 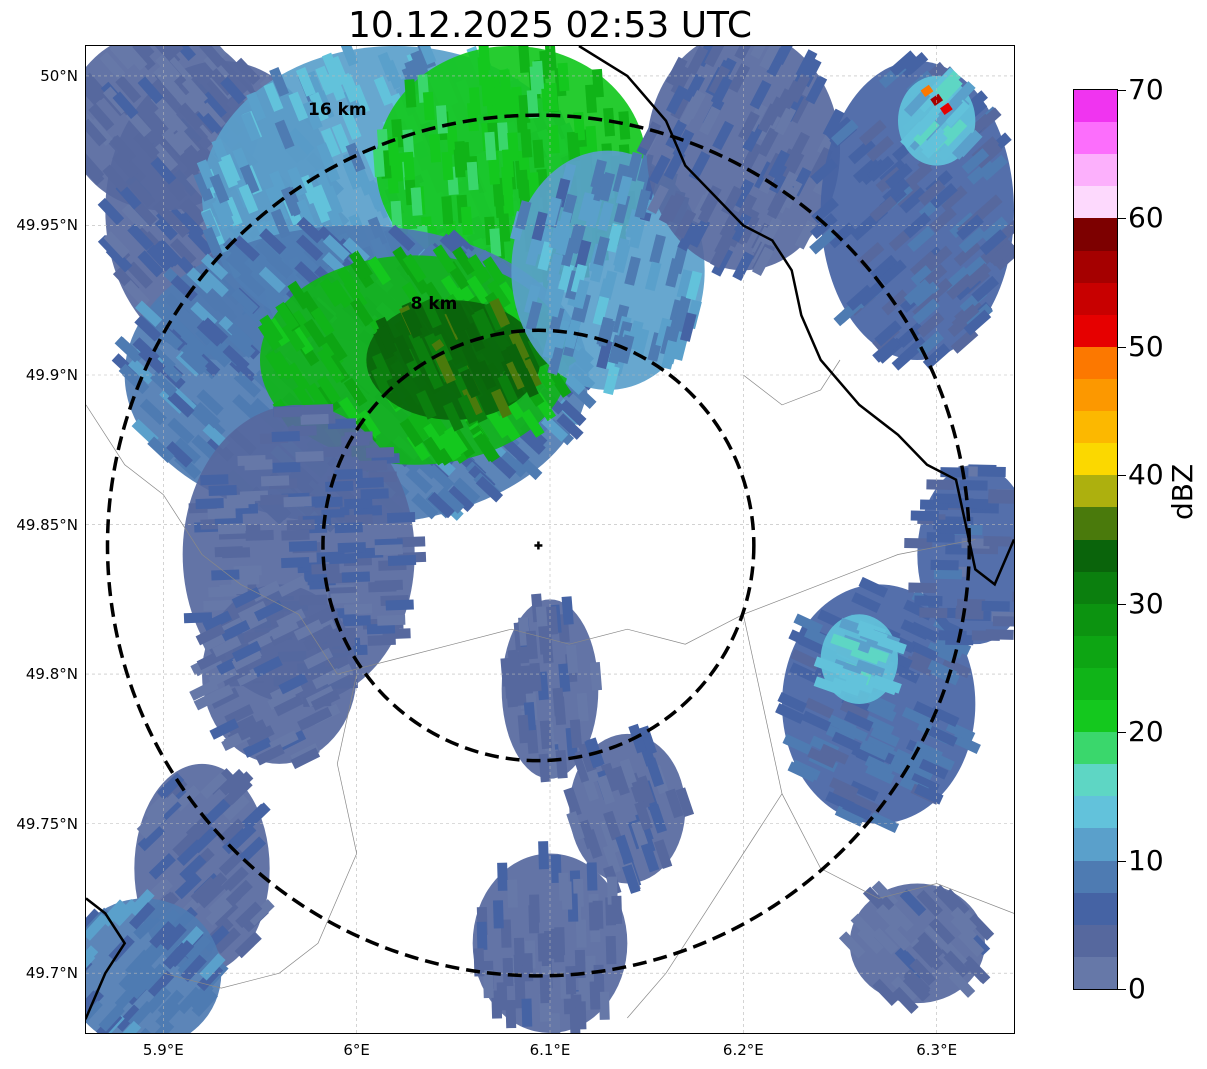 What do you see at coordinates (51, 973) in the screenshot?
I see `latitude-tick-label: 49.7°N` at bounding box center [51, 973].